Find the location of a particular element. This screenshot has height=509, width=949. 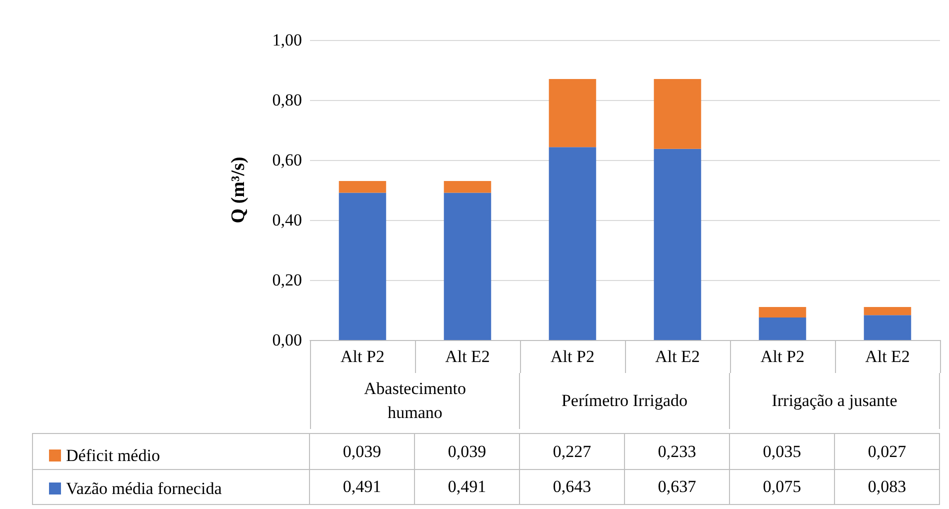

y-tick-label: 0,80 is located at coordinates (287, 100).